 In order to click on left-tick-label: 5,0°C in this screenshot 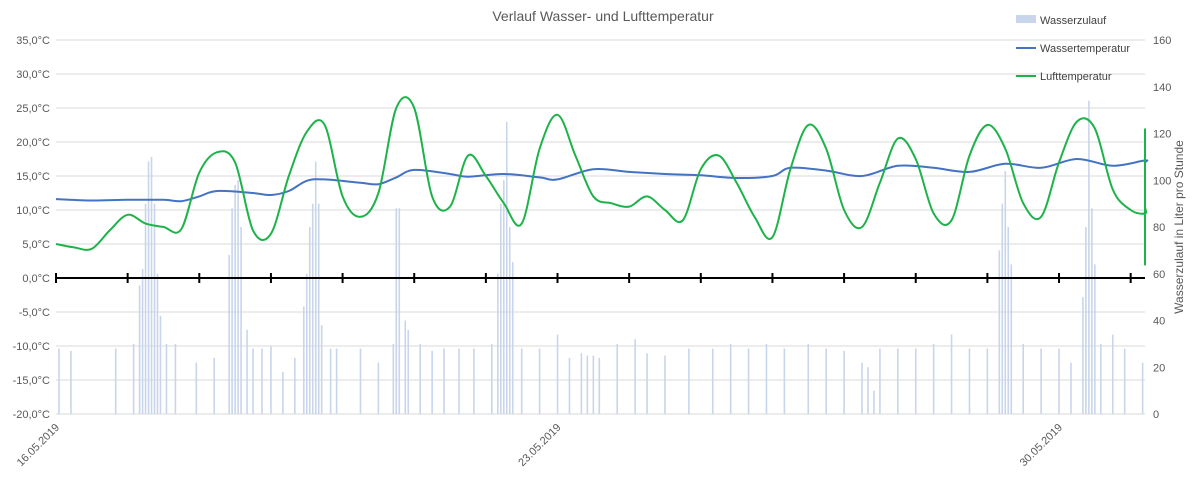, I will do `click(36, 245)`.